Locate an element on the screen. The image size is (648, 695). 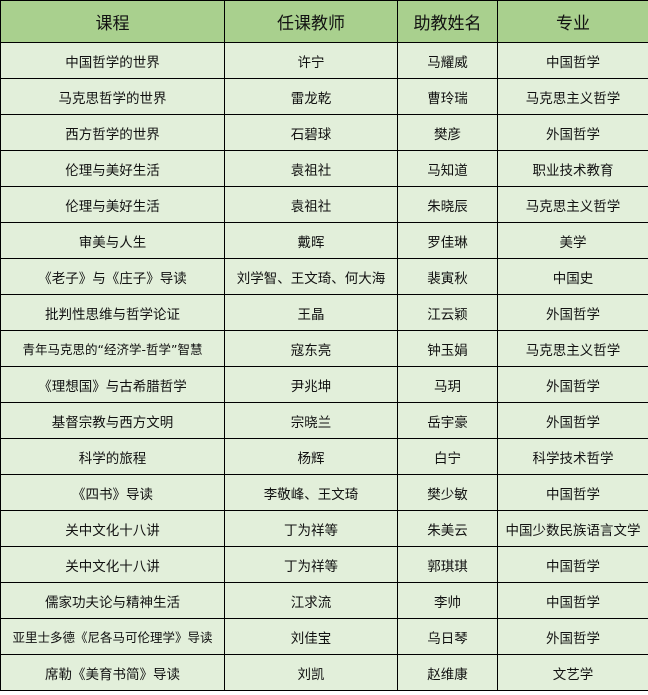
course-cell: 《老子》与《庄子》导读 is located at coordinates (112, 276).